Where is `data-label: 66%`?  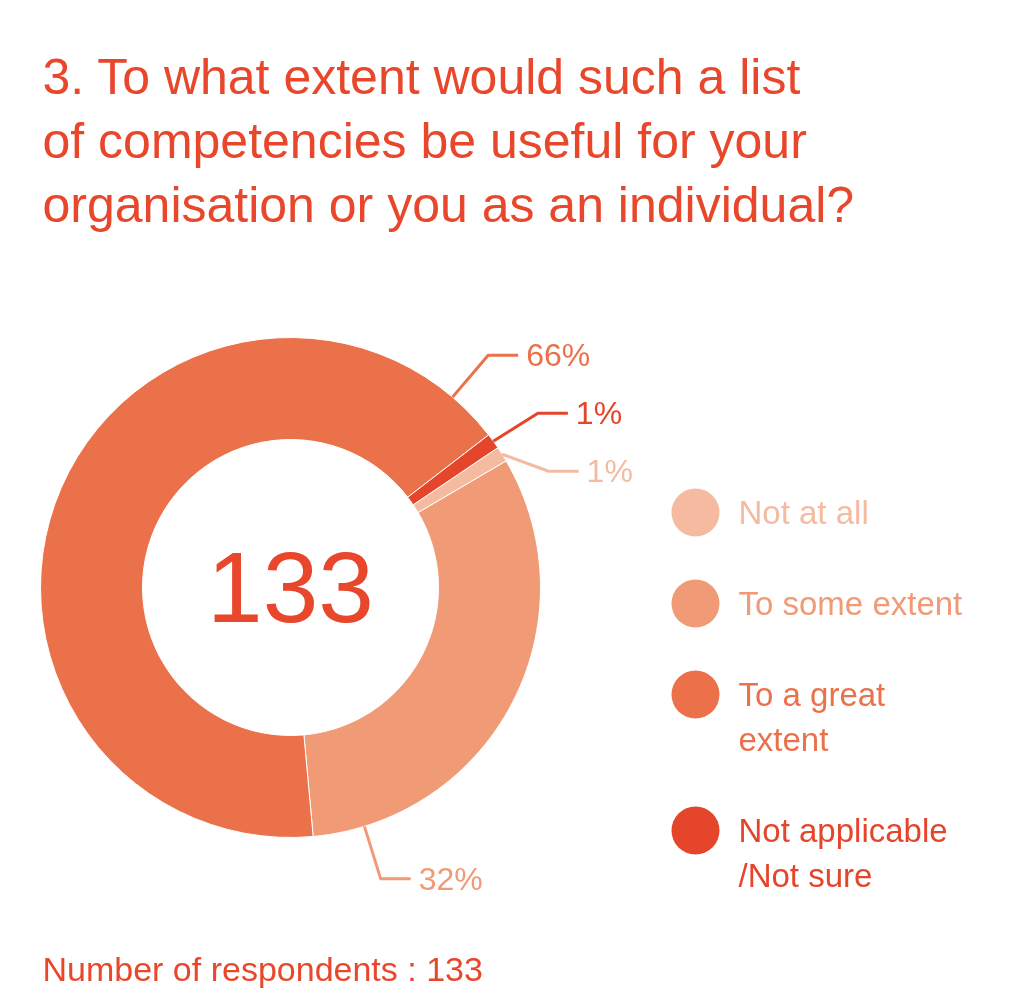
data-label: 66% is located at coordinates (558, 355).